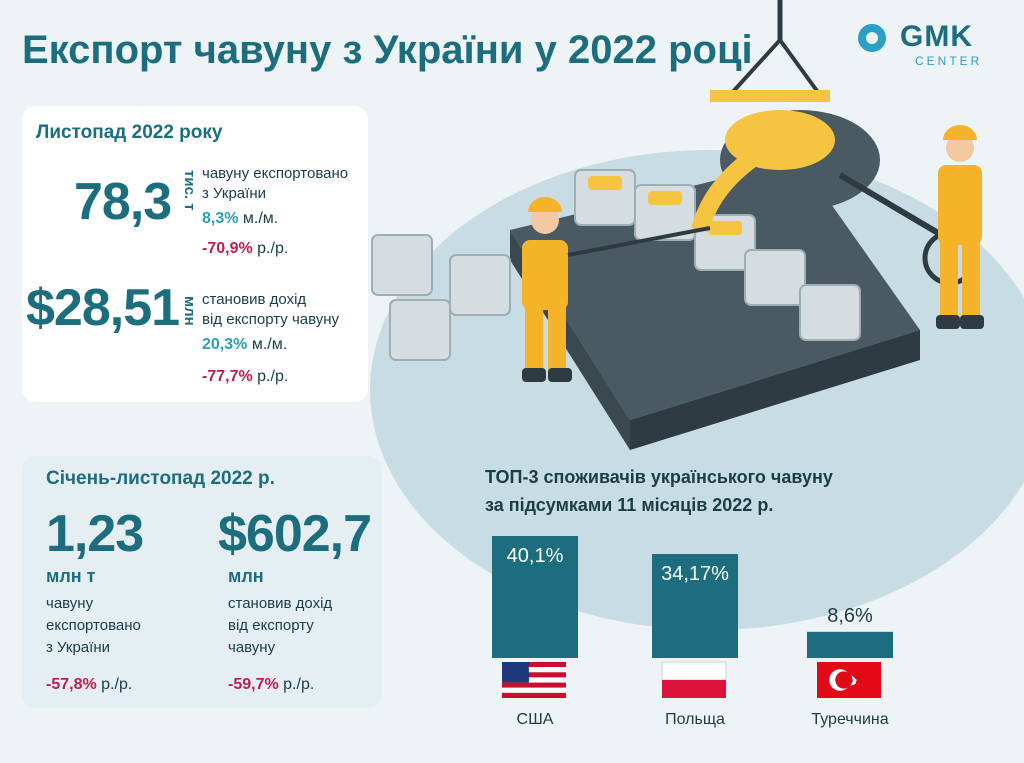  What do you see at coordinates (695, 719) in the screenshot?
I see `category-label-1: Польща` at bounding box center [695, 719].